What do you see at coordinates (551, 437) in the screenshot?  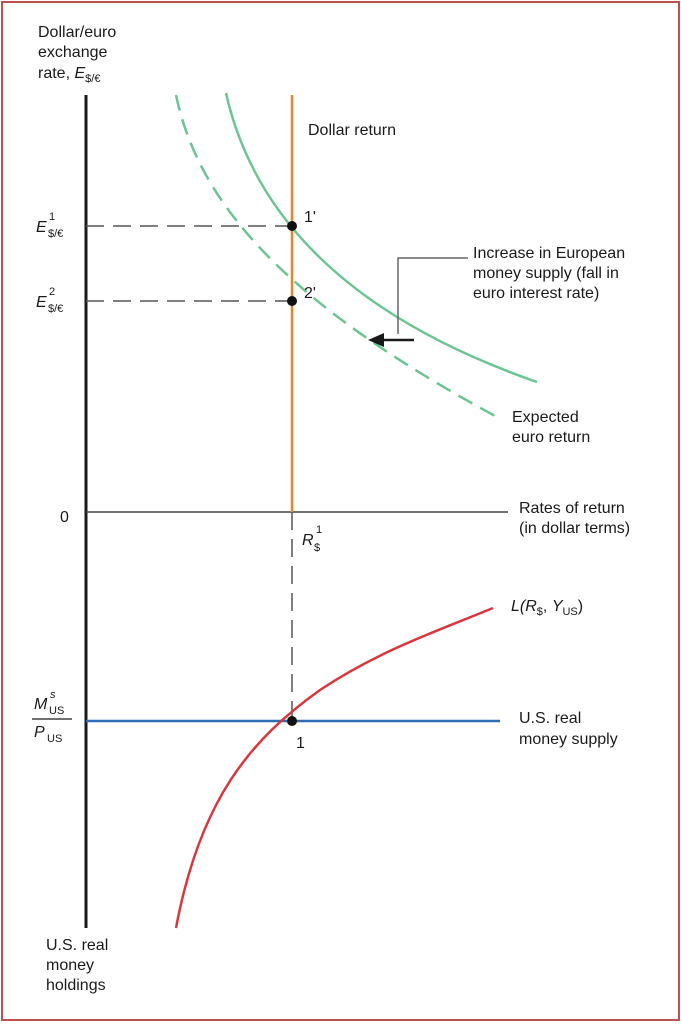 I see `expected-euro-return-label-line2: euro return` at bounding box center [551, 437].